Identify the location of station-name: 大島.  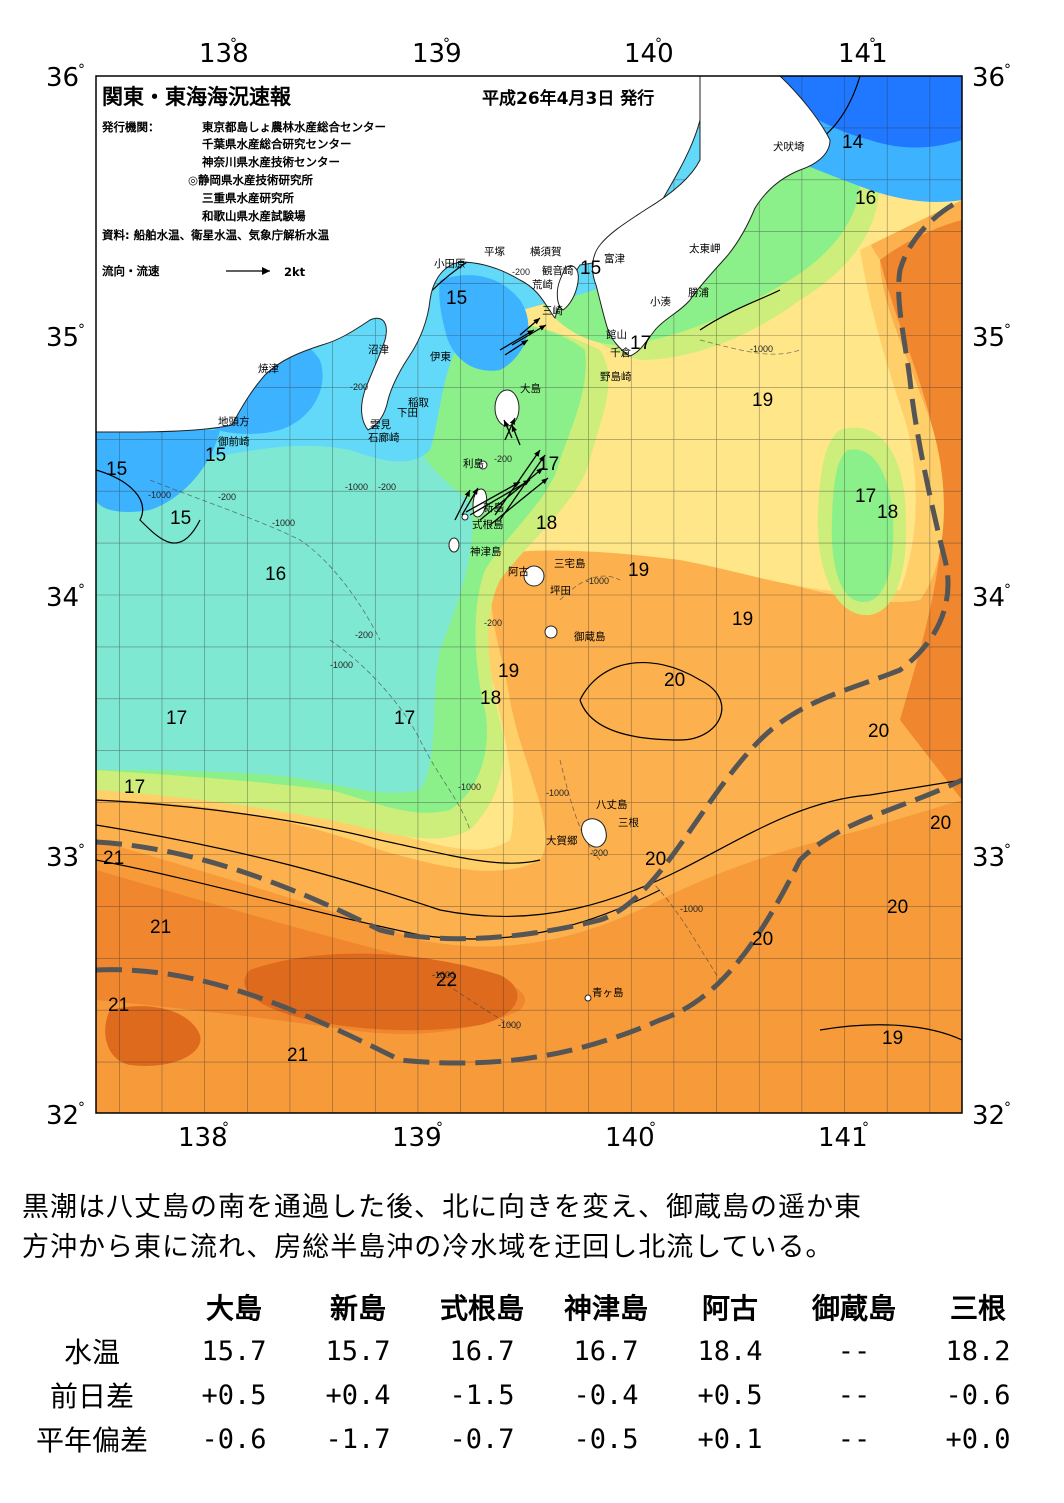
(233, 1308).